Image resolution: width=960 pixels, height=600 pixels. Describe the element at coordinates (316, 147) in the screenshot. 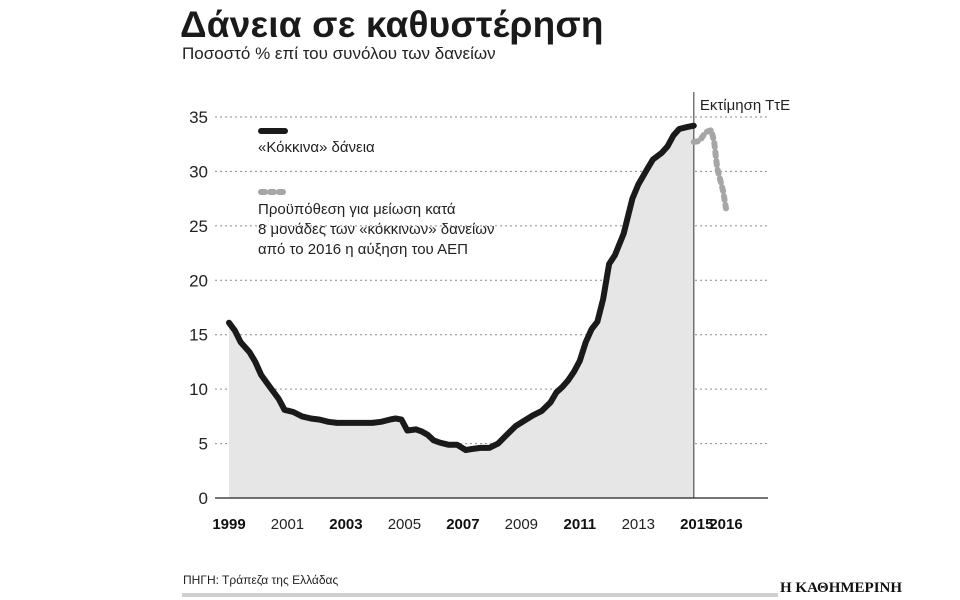

I see `legend-label-red-loans: «Κόκκινα» δάνεια` at that location.